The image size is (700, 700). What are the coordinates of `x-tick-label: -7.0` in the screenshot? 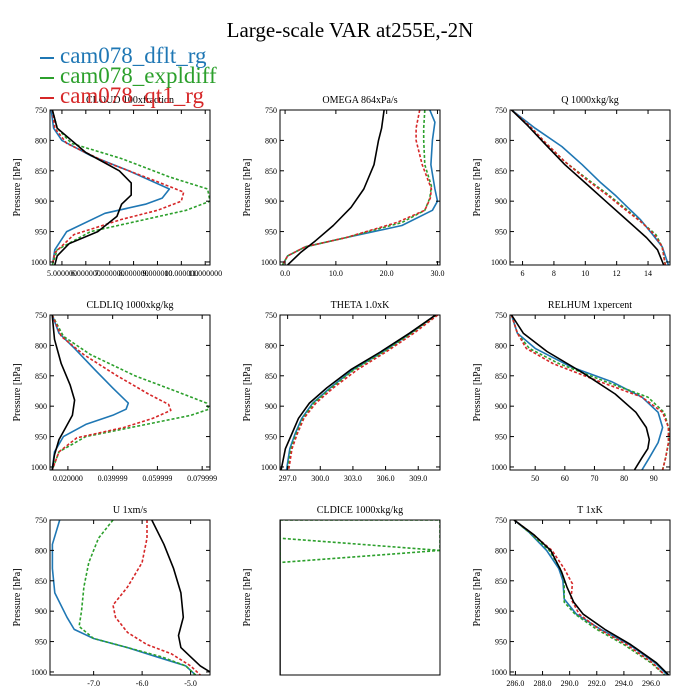 It's located at (93, 683).